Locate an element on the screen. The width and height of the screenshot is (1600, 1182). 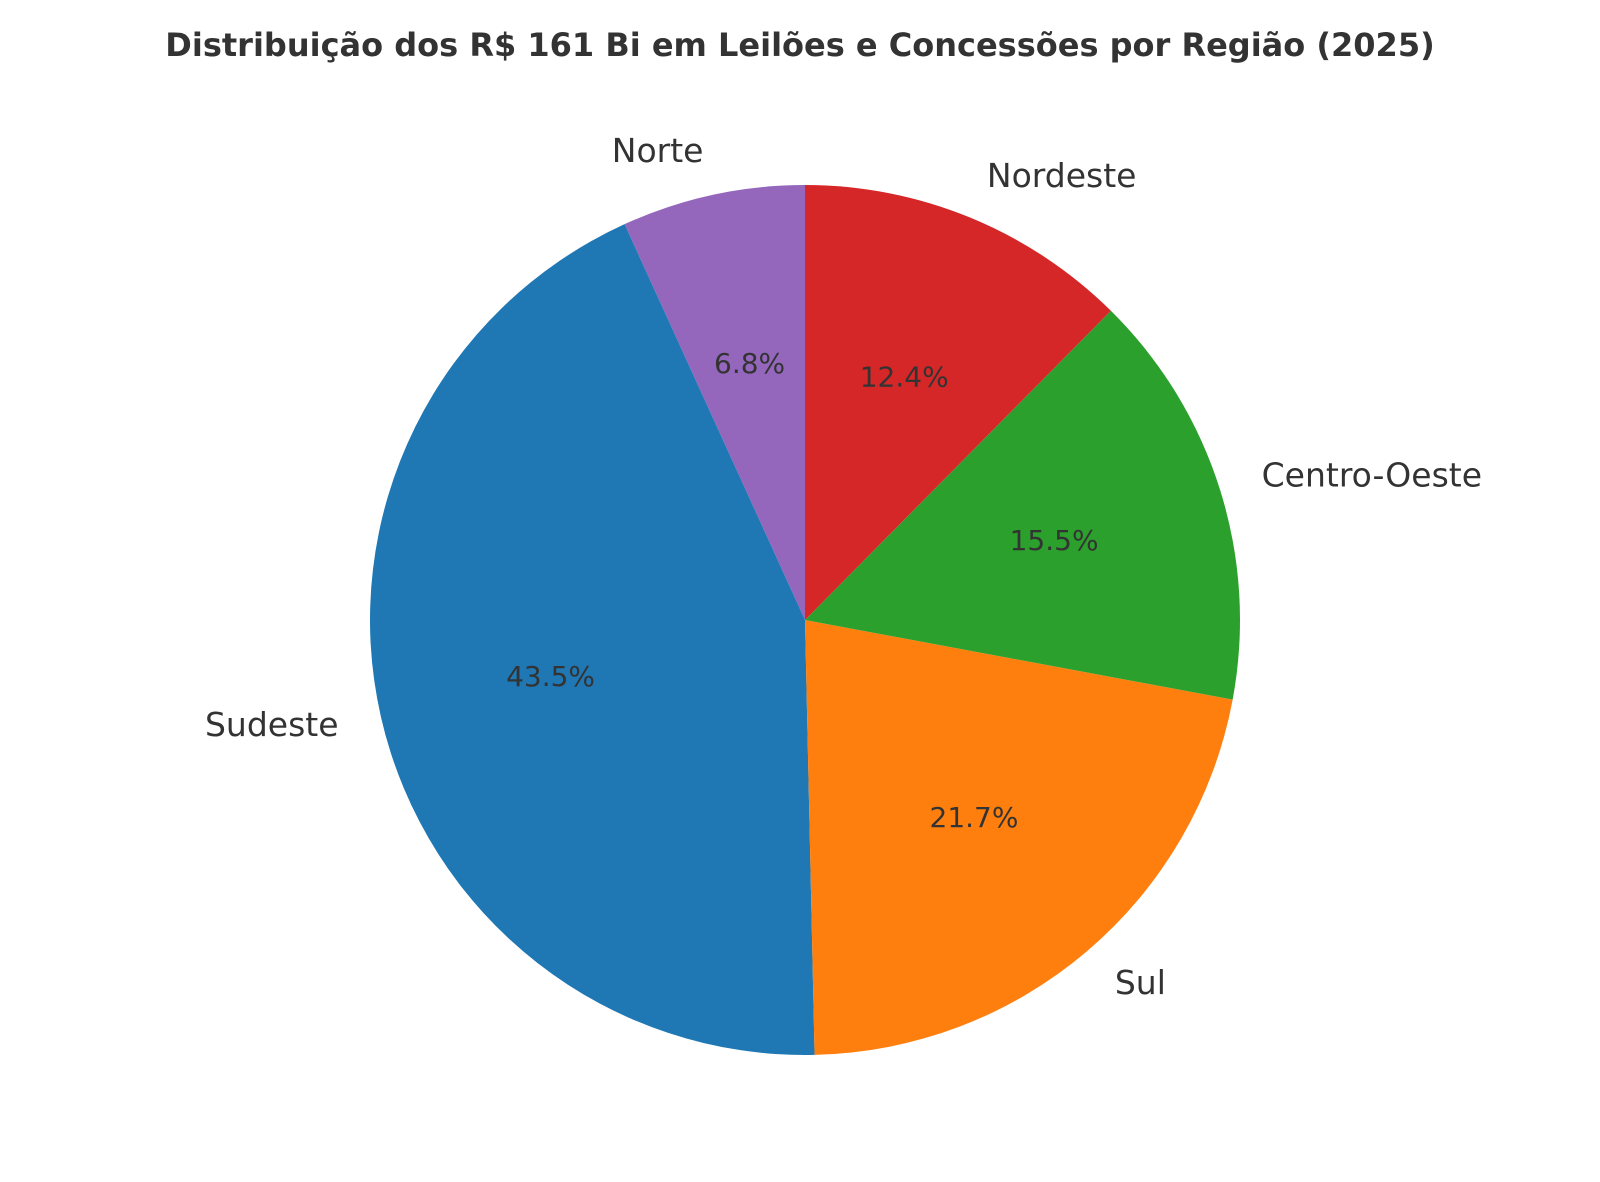
pie-slice-centro-oeste is located at coordinates (1022, 505).